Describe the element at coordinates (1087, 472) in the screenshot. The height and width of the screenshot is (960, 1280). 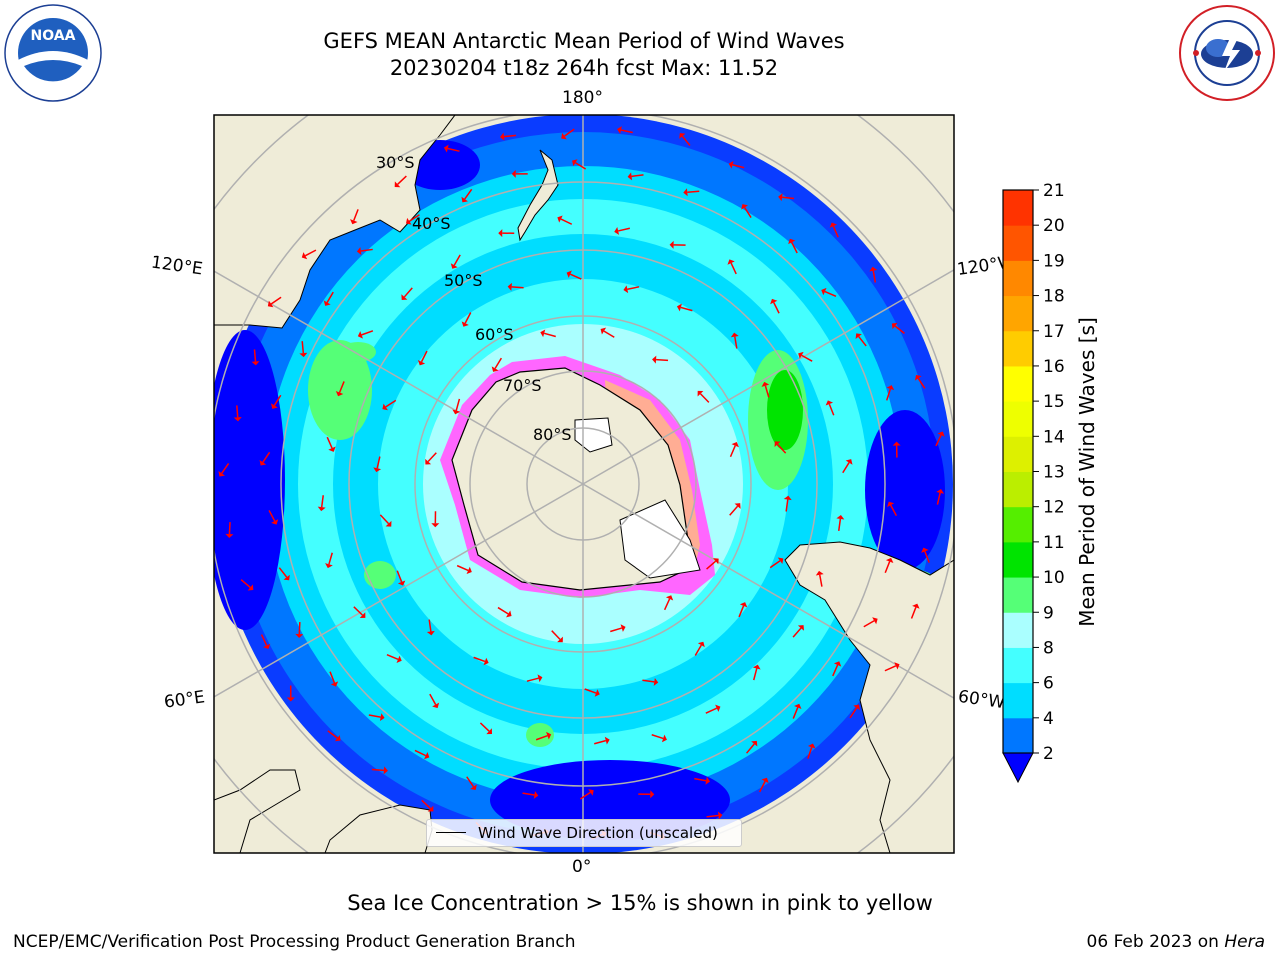
I see `colorbar-label: Mean Period of Wind Waves [s]` at that location.